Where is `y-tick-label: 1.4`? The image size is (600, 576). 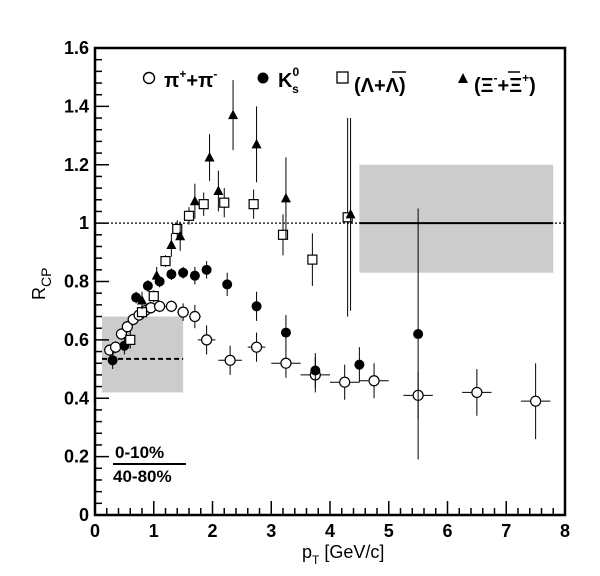
y-tick-label: 1.4 is located at coordinates (76, 106).